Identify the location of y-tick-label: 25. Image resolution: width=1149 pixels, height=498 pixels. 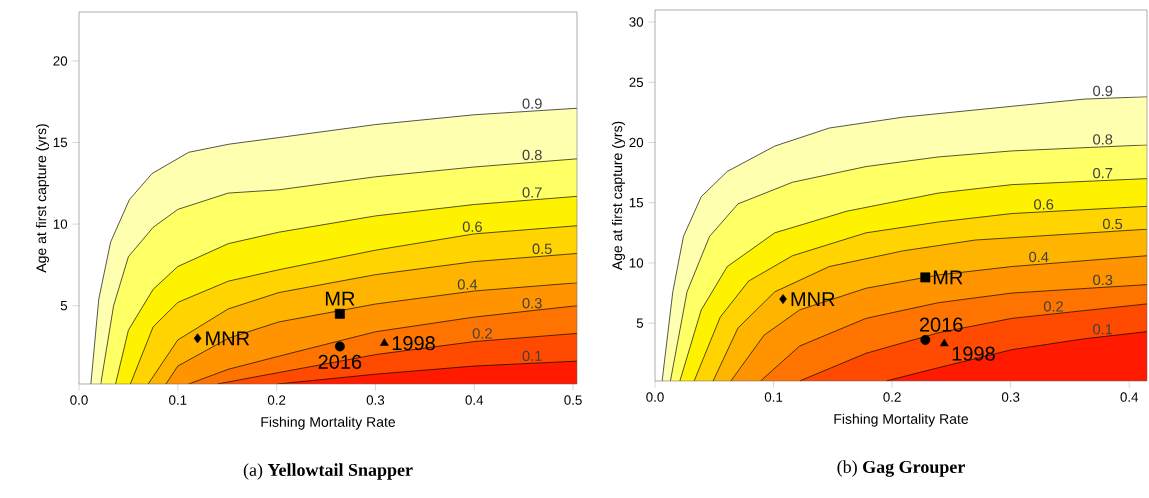
(636, 82).